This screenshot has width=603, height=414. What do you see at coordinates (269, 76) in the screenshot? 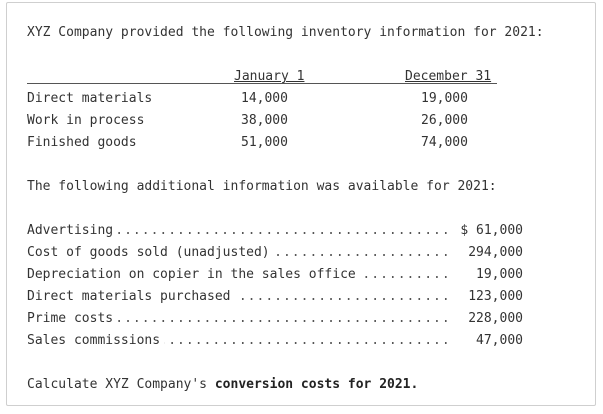
I see `column-header-january-1: January 1` at bounding box center [269, 76].